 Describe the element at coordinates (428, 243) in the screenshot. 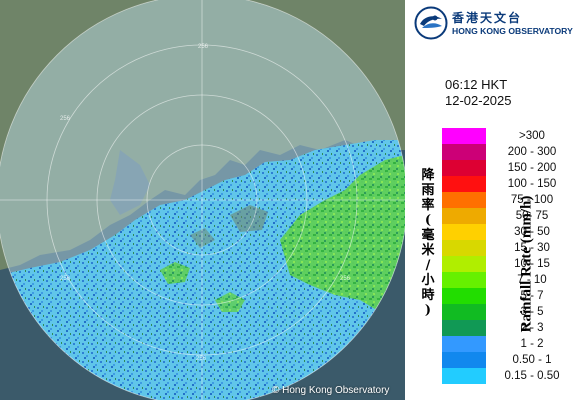

I see `legend-title-chinese: 降雨率(毫米 / 小時)` at that location.